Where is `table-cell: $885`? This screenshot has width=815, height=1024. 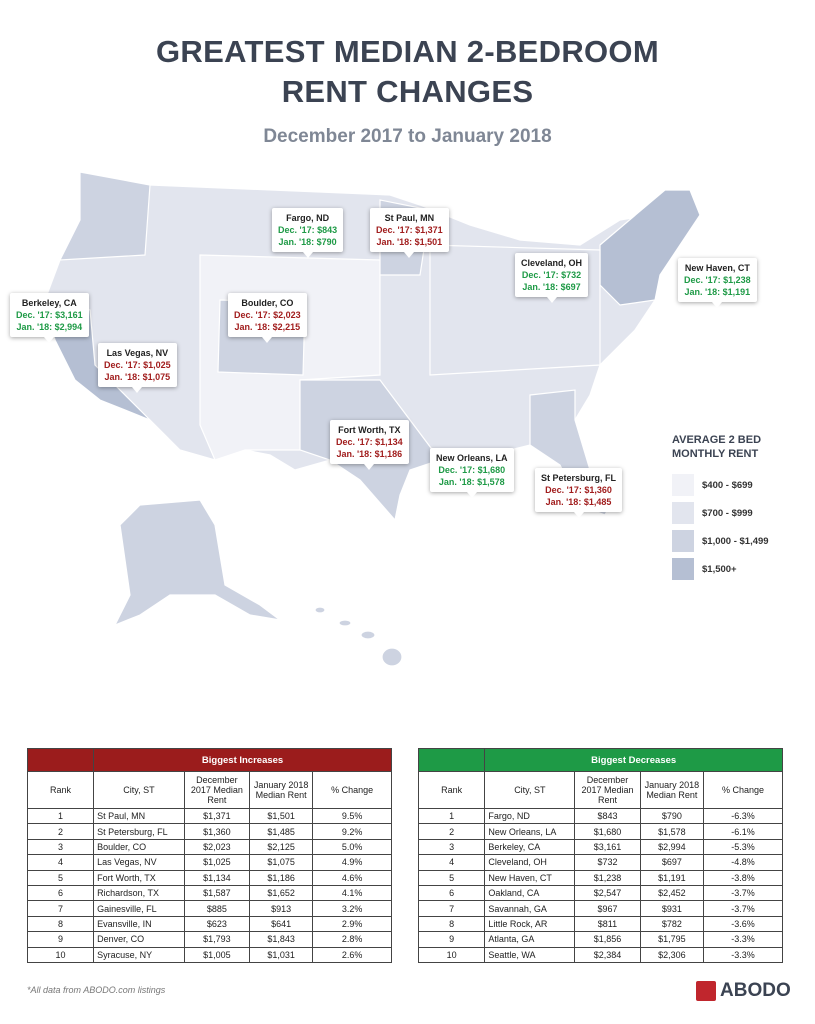
table-cell: $885 is located at coordinates (216, 908).